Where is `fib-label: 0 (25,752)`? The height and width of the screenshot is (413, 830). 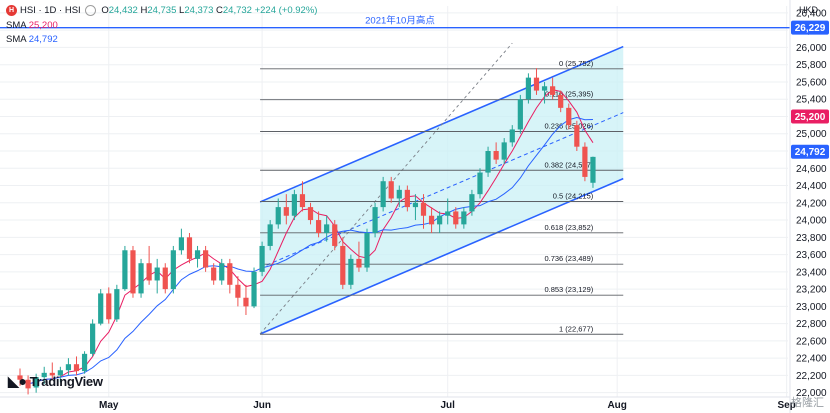
fib-label: 0 (25,752) is located at coordinates (576, 63).